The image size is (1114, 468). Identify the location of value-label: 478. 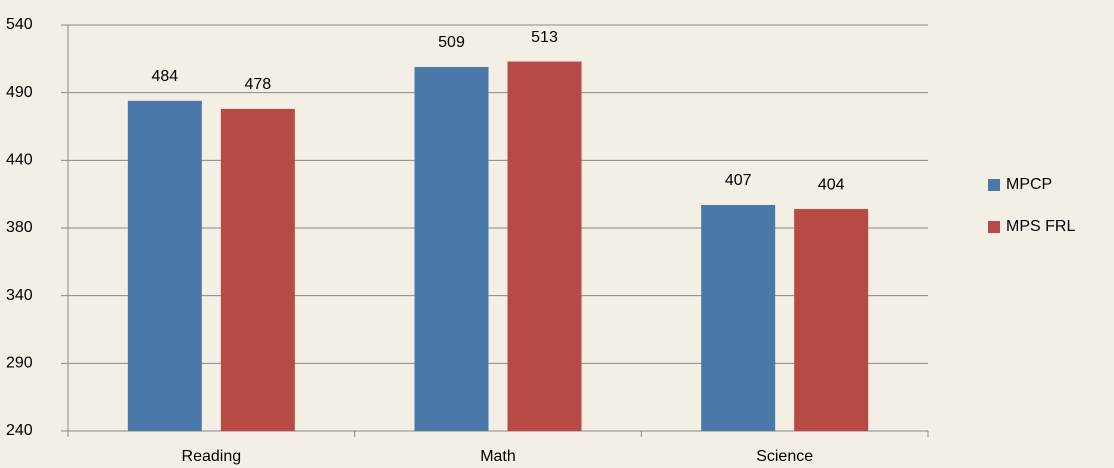
(257, 84).